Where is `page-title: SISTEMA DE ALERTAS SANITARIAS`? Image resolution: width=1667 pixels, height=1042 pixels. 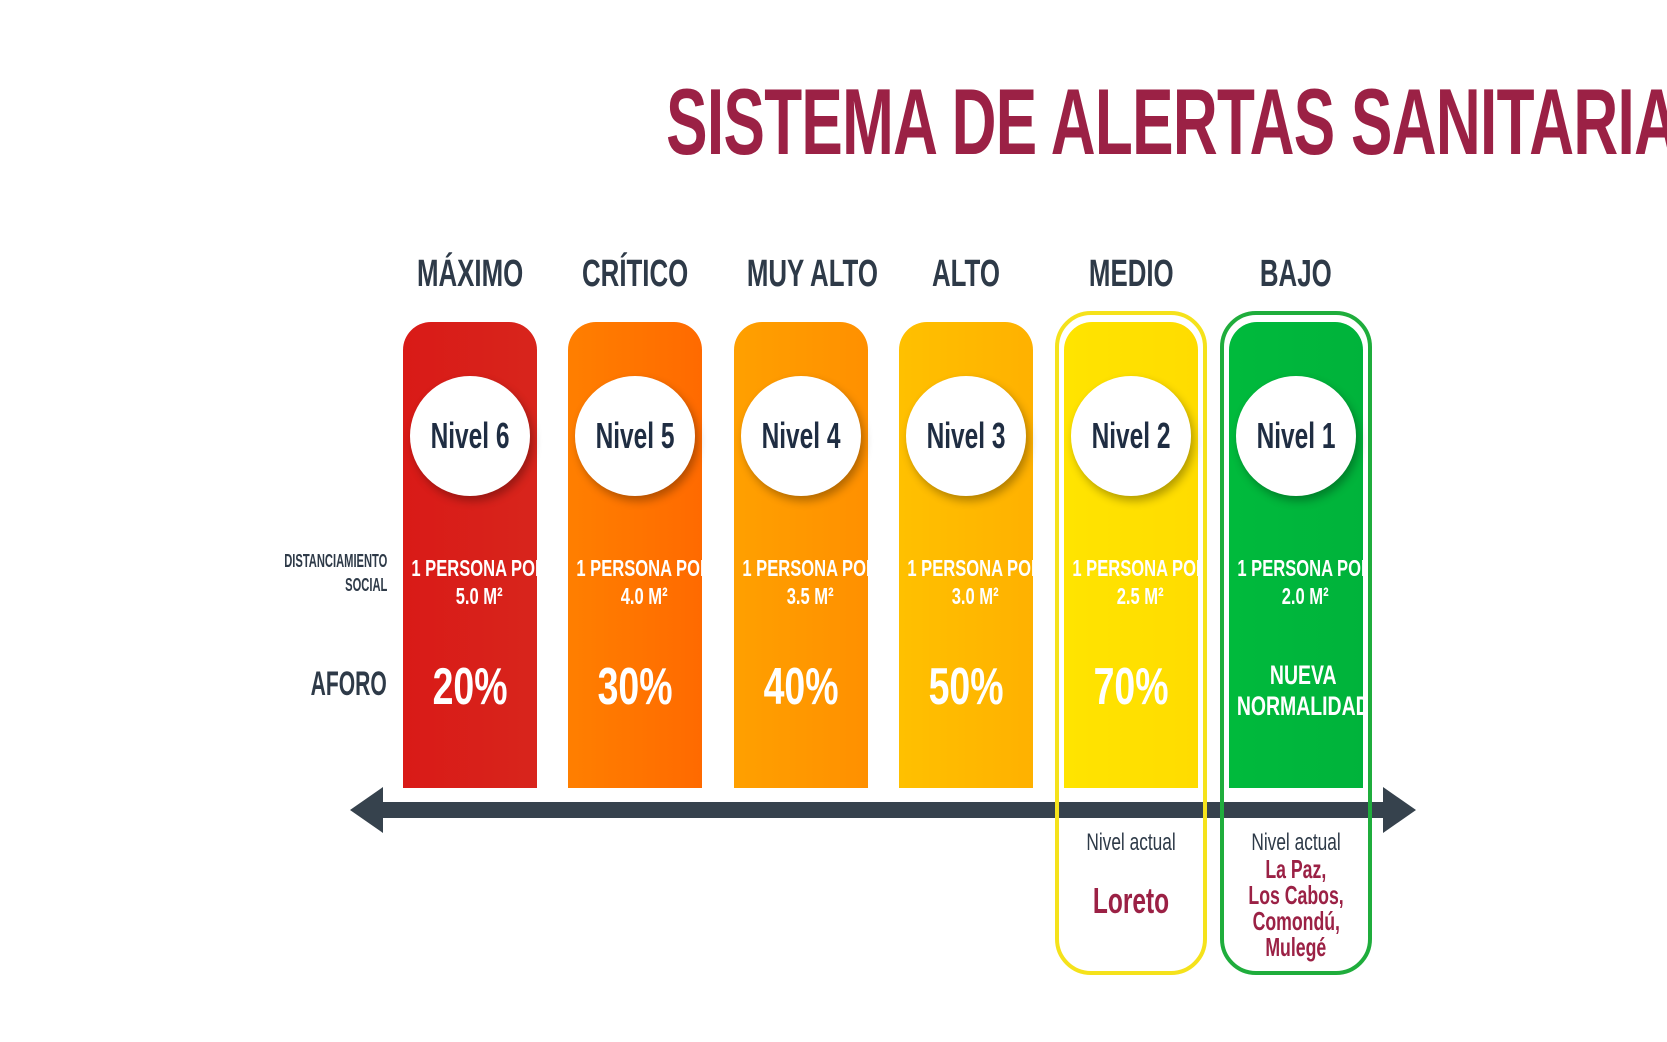 page-title: SISTEMA DE ALERTAS SANITARIAS is located at coordinates (1166, 121).